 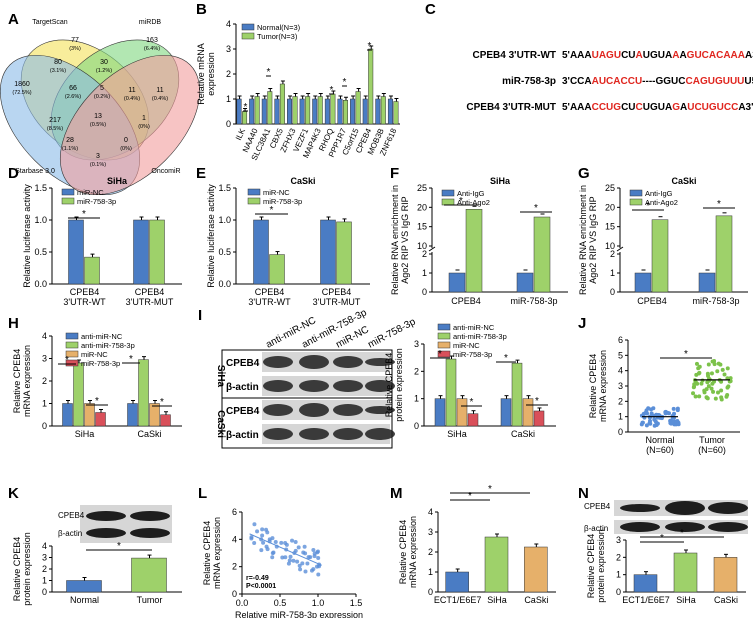 What do you see at coordinates (130, 125) in the screenshot?
I see `venn-ellipse-oncomir` at bounding box center [130, 125].